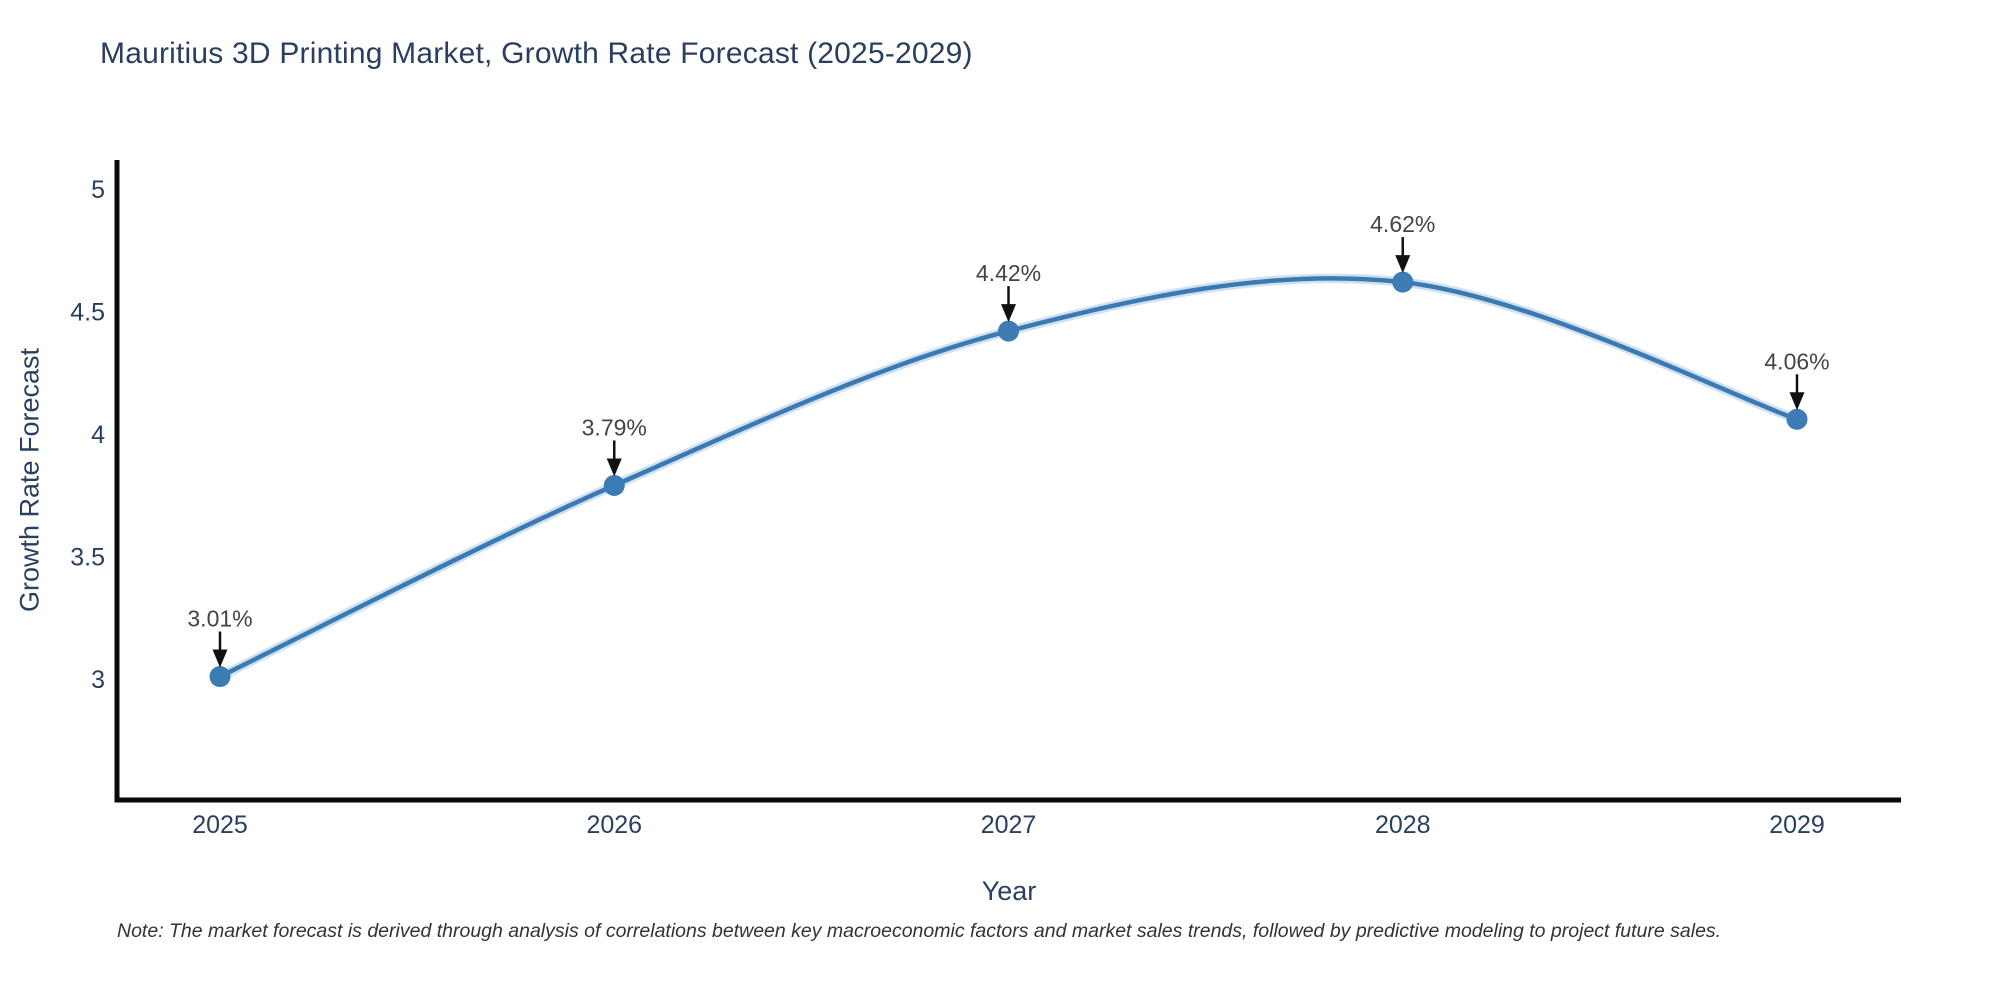 The width and height of the screenshot is (2000, 1000). I want to click on x-tick-label: 2028, so click(1403, 825).